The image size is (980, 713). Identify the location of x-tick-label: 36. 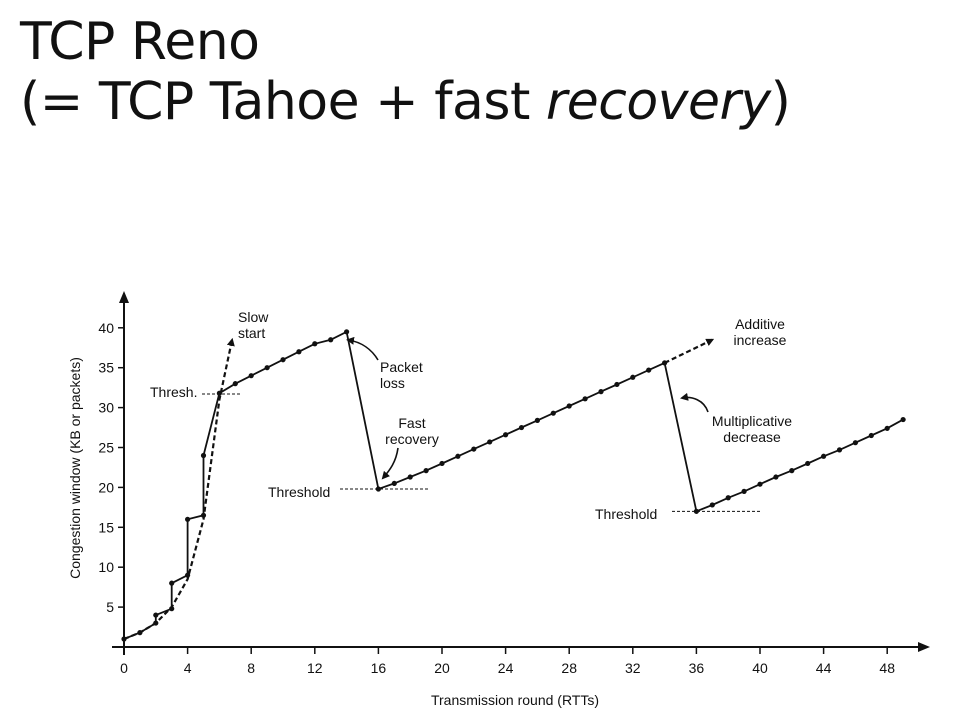
(697, 668).